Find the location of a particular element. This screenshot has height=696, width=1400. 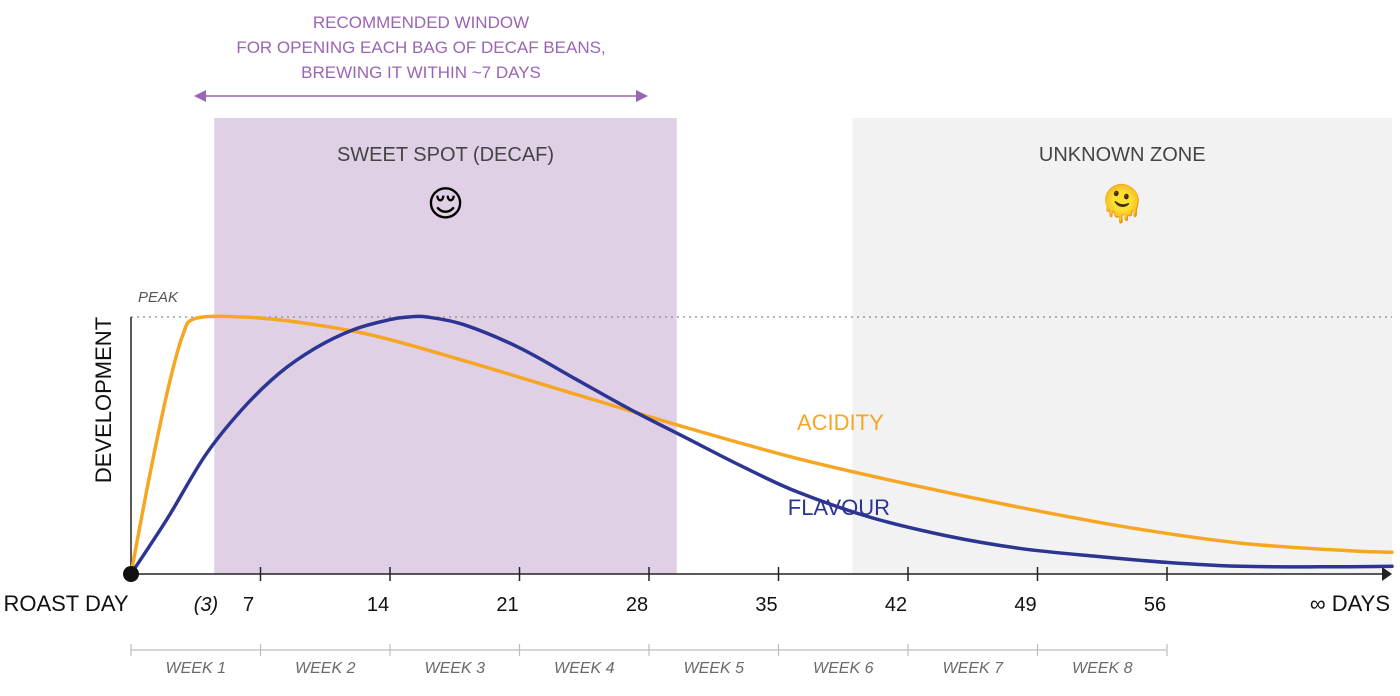

x-ticks: (3) 7 14 21 28 35 42 49 56 is located at coordinates (681, 591).